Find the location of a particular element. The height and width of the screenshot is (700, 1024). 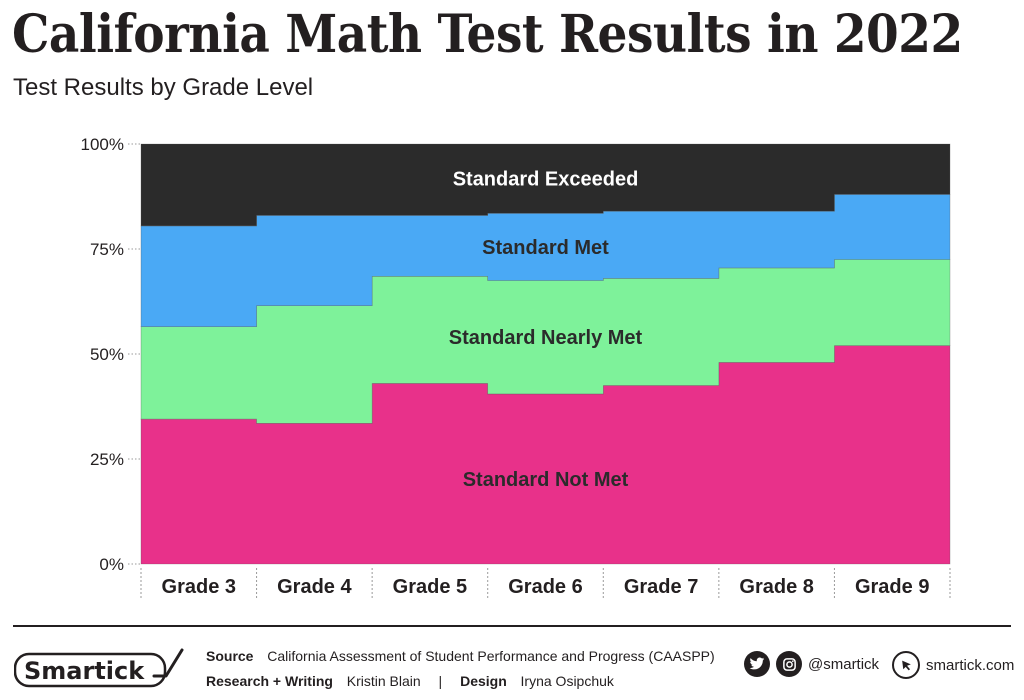

website-link: smartick.com is located at coordinates (953, 665).